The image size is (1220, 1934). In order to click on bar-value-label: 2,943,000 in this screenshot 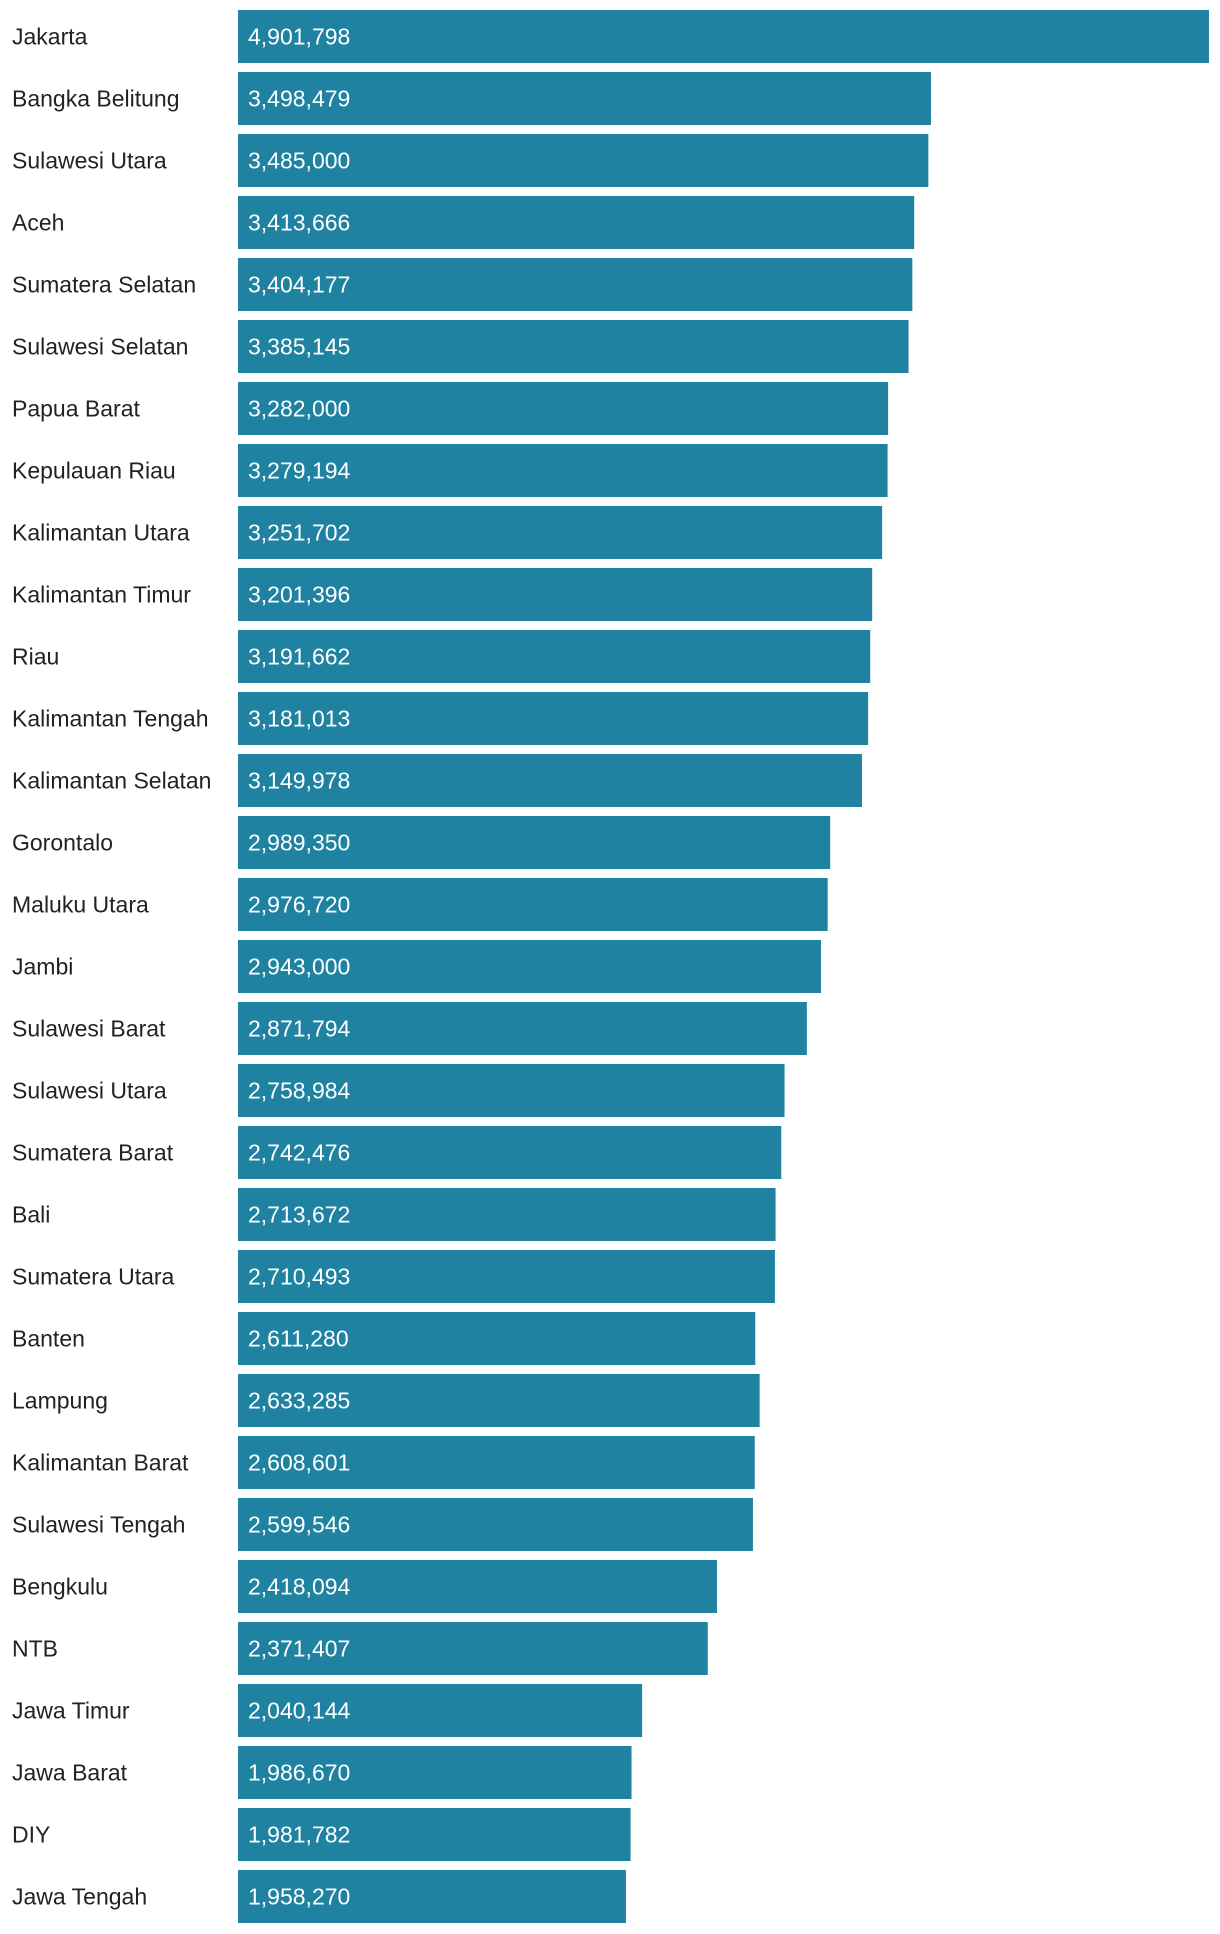, I will do `click(299, 967)`.